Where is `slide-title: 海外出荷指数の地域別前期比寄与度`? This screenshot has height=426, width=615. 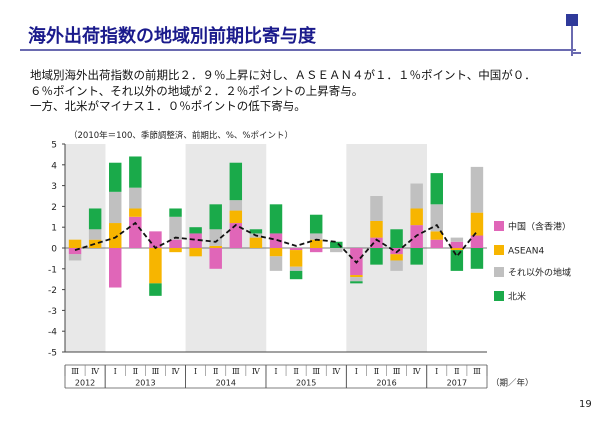
slide-title: 海外出荷指数の地域別前期比寄与度 is located at coordinates (172, 36).